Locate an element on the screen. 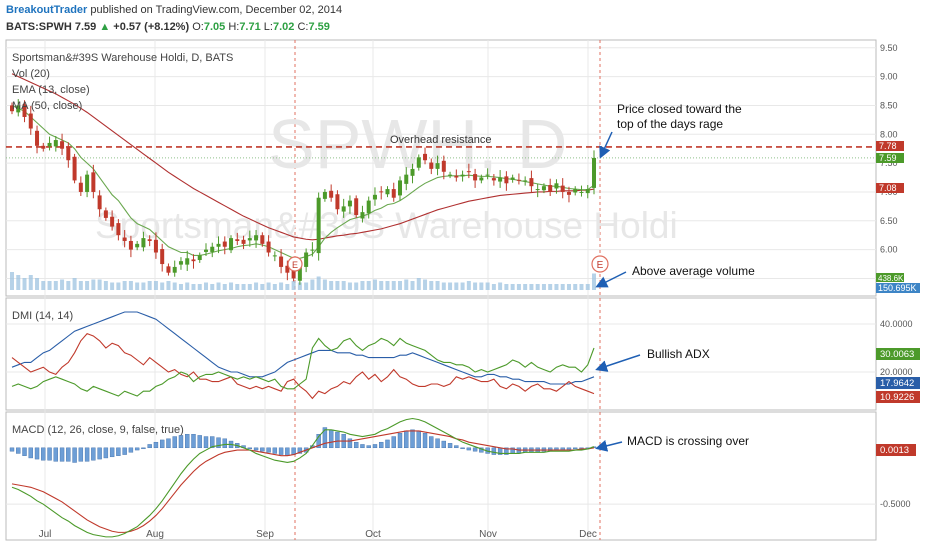 This screenshot has width=932, height=550. ema-indicator-label: EMA (13, close) is located at coordinates (51, 90).